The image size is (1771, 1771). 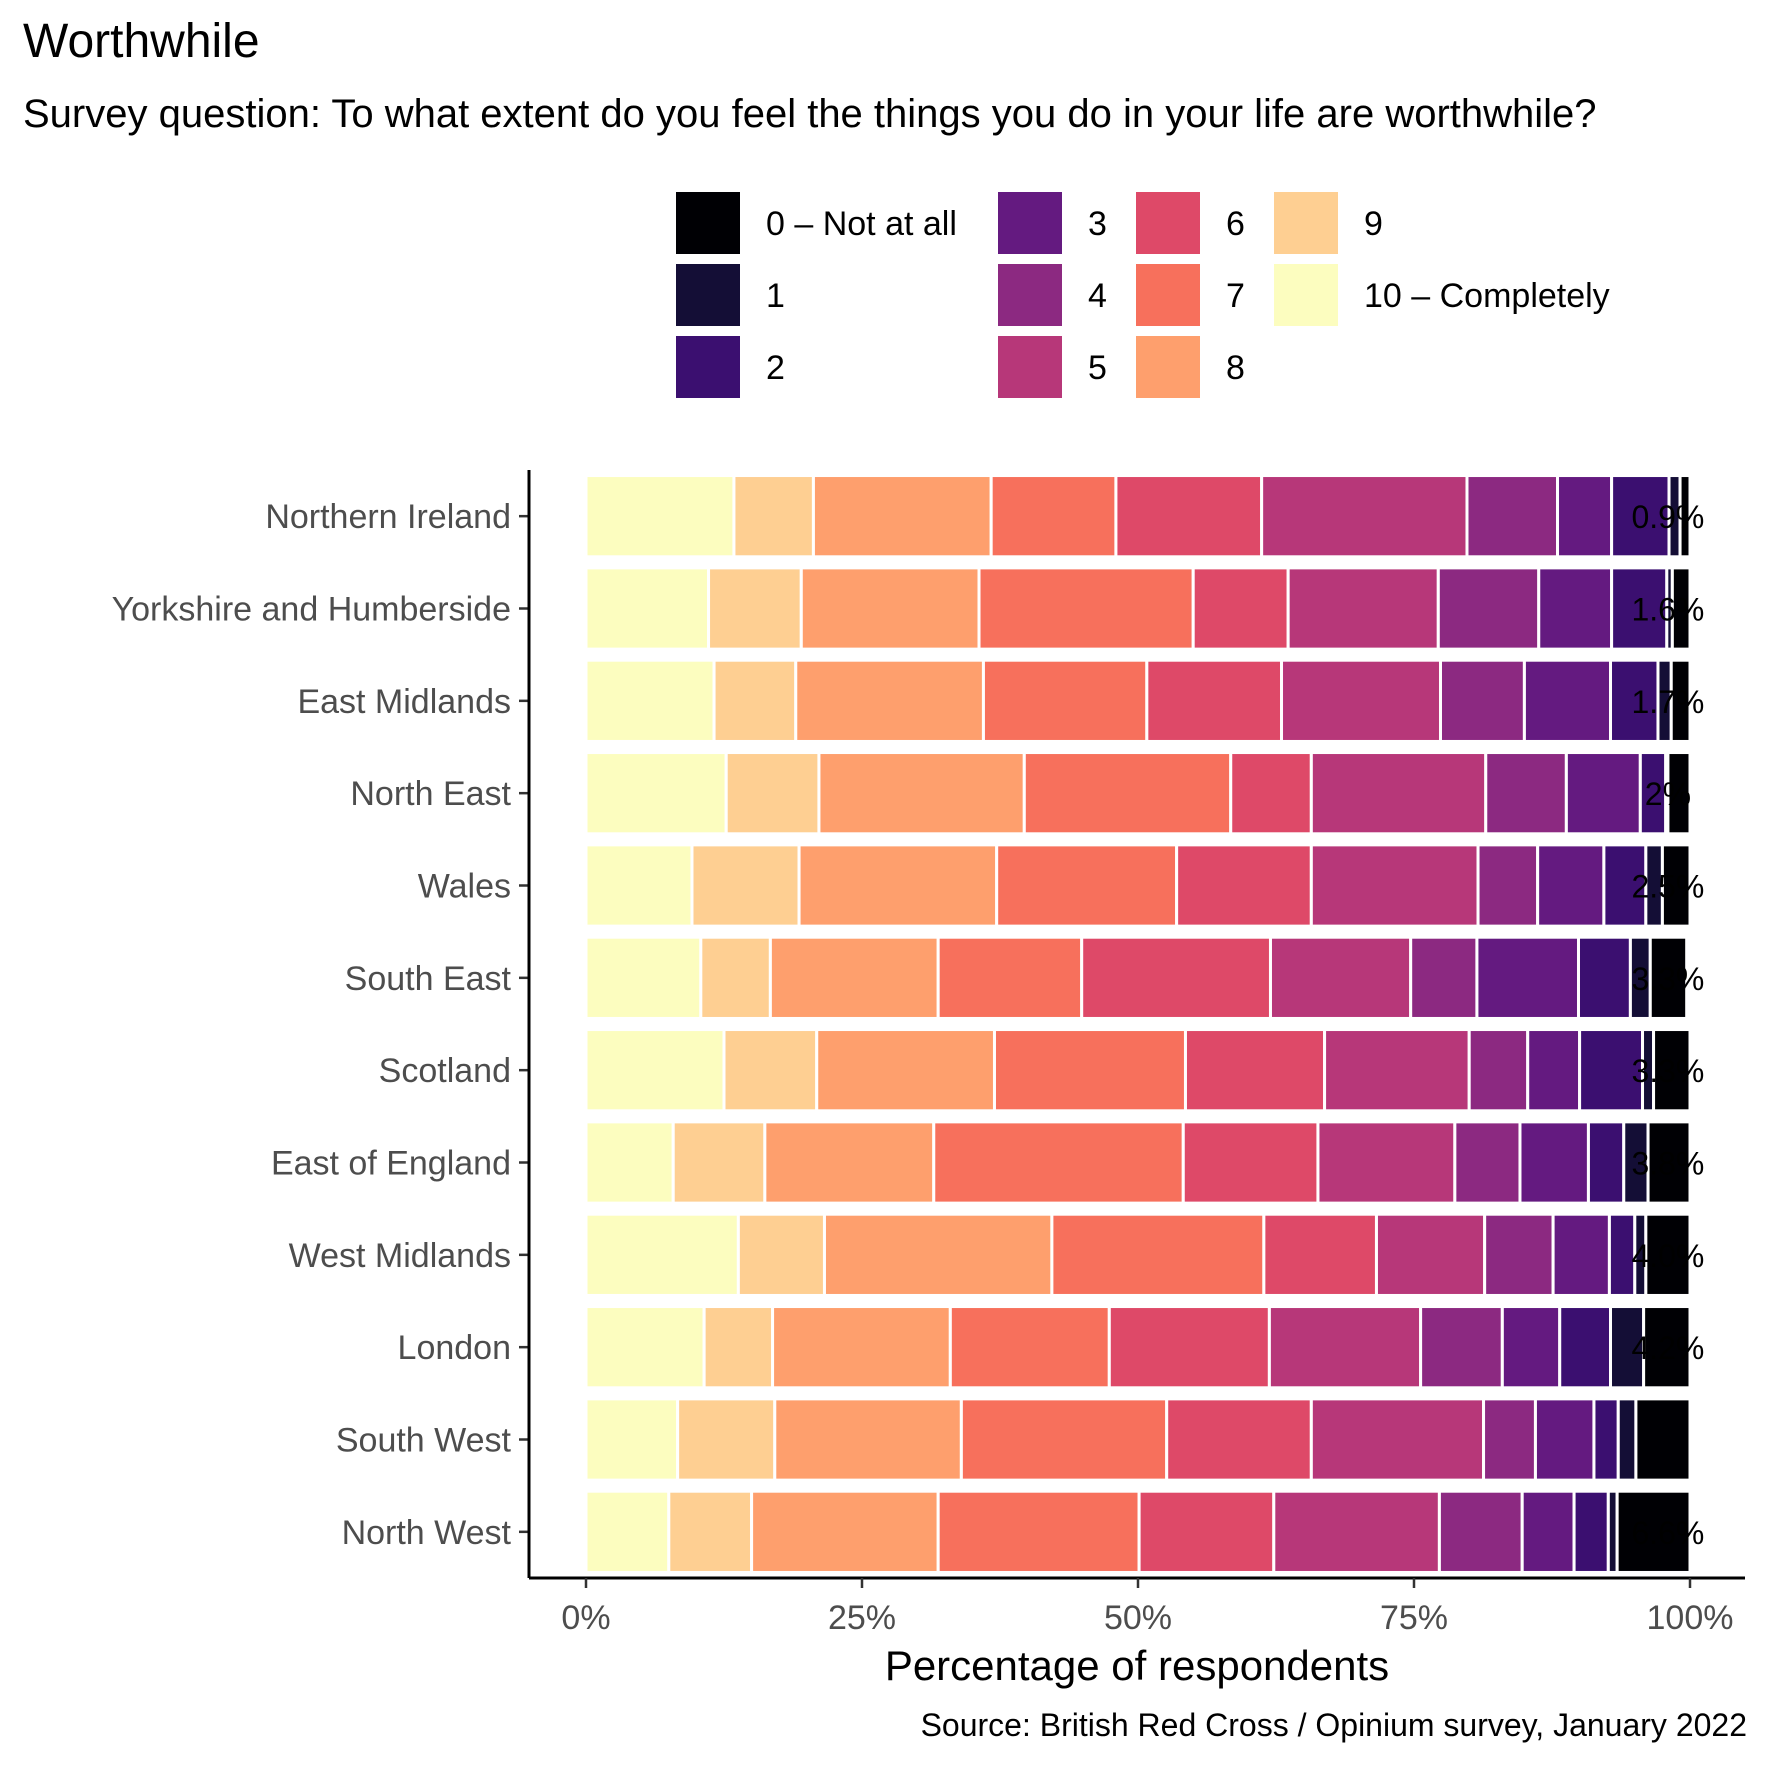 I want to click on bar-segment-northern-ireland-0-not-at-all, so click(x=1685, y=516).